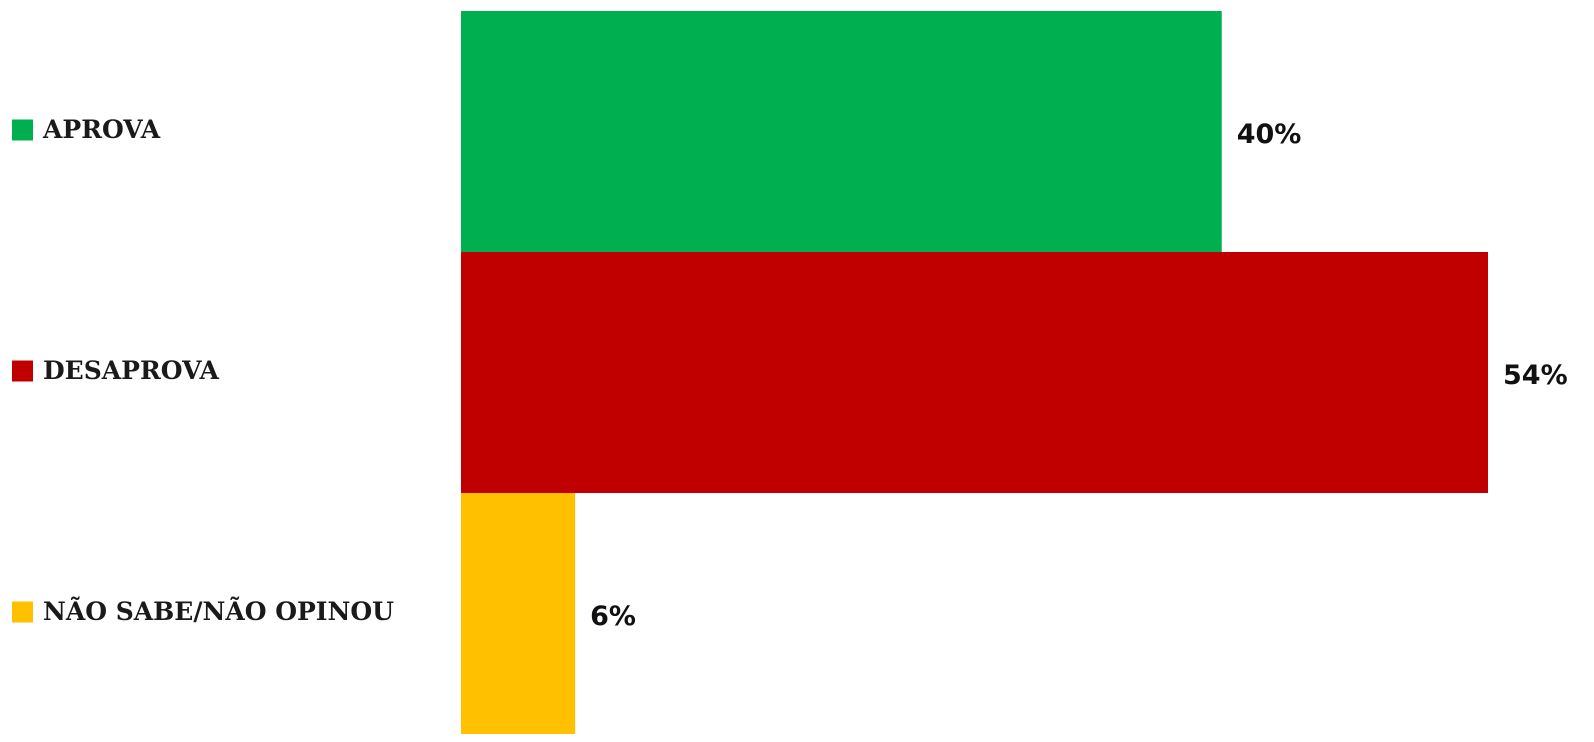 The height and width of the screenshot is (742, 1594). I want to click on value-label-nao-sabe-nao-opinou: 6%, so click(613, 616).